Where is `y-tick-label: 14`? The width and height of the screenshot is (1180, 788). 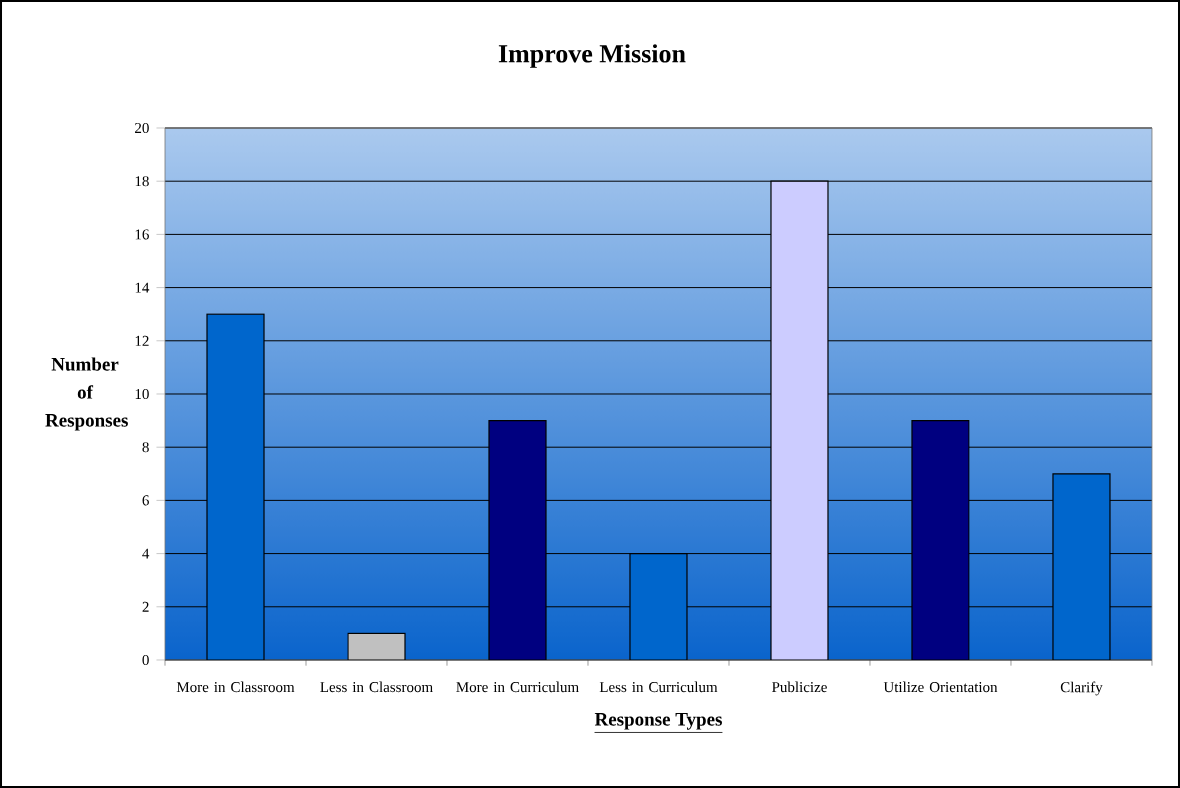
y-tick-label: 14 is located at coordinates (142, 287).